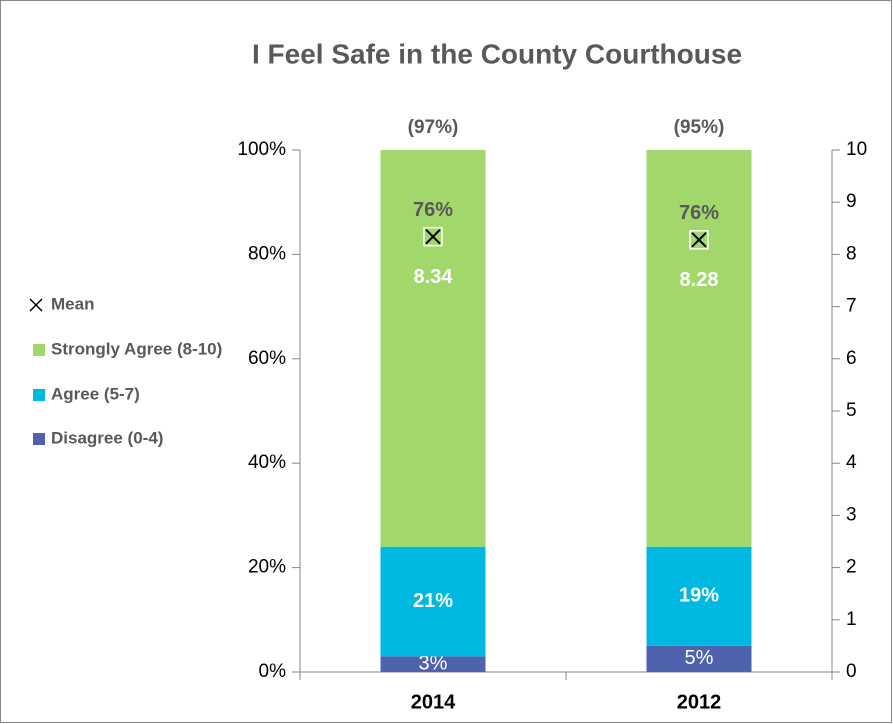  What do you see at coordinates (433, 702) in the screenshot?
I see `x-tick-label: 2014` at bounding box center [433, 702].